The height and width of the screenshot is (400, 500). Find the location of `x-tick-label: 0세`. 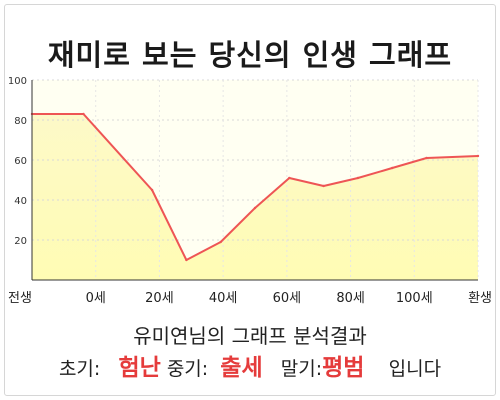

x-tick-label: 0세 is located at coordinates (96, 298).